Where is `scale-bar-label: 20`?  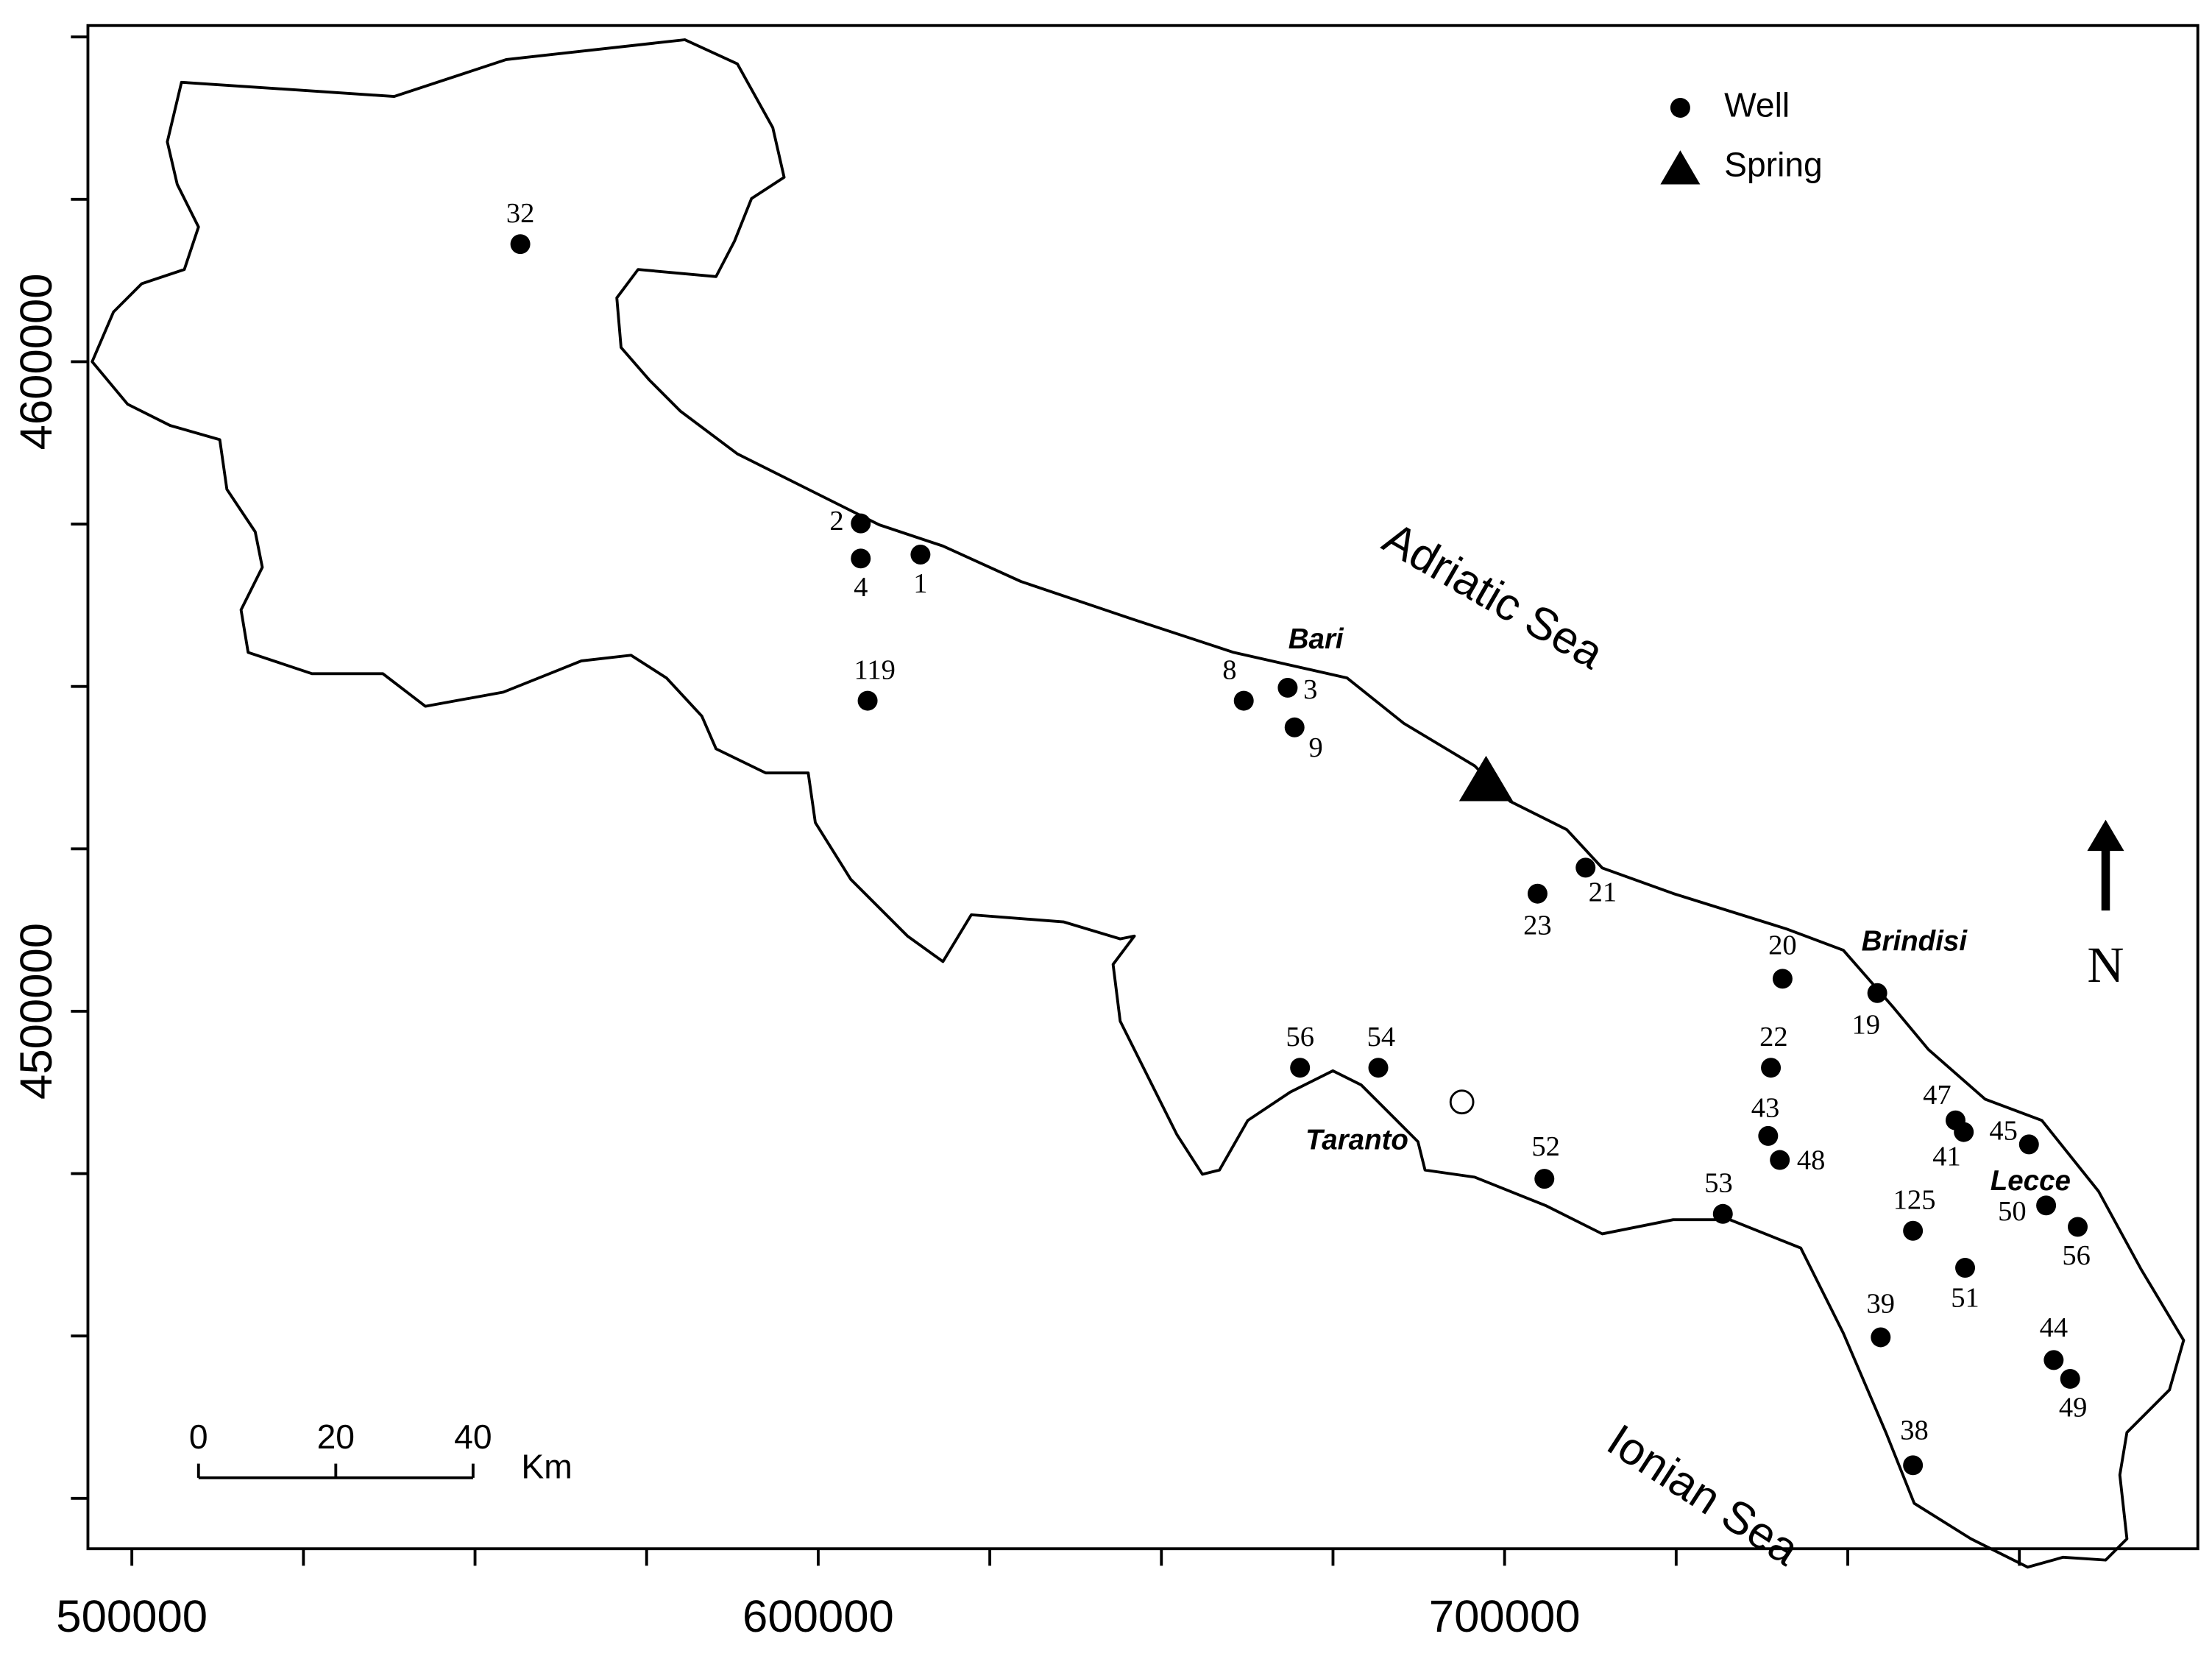 scale-bar-label: 20 is located at coordinates (336, 1437).